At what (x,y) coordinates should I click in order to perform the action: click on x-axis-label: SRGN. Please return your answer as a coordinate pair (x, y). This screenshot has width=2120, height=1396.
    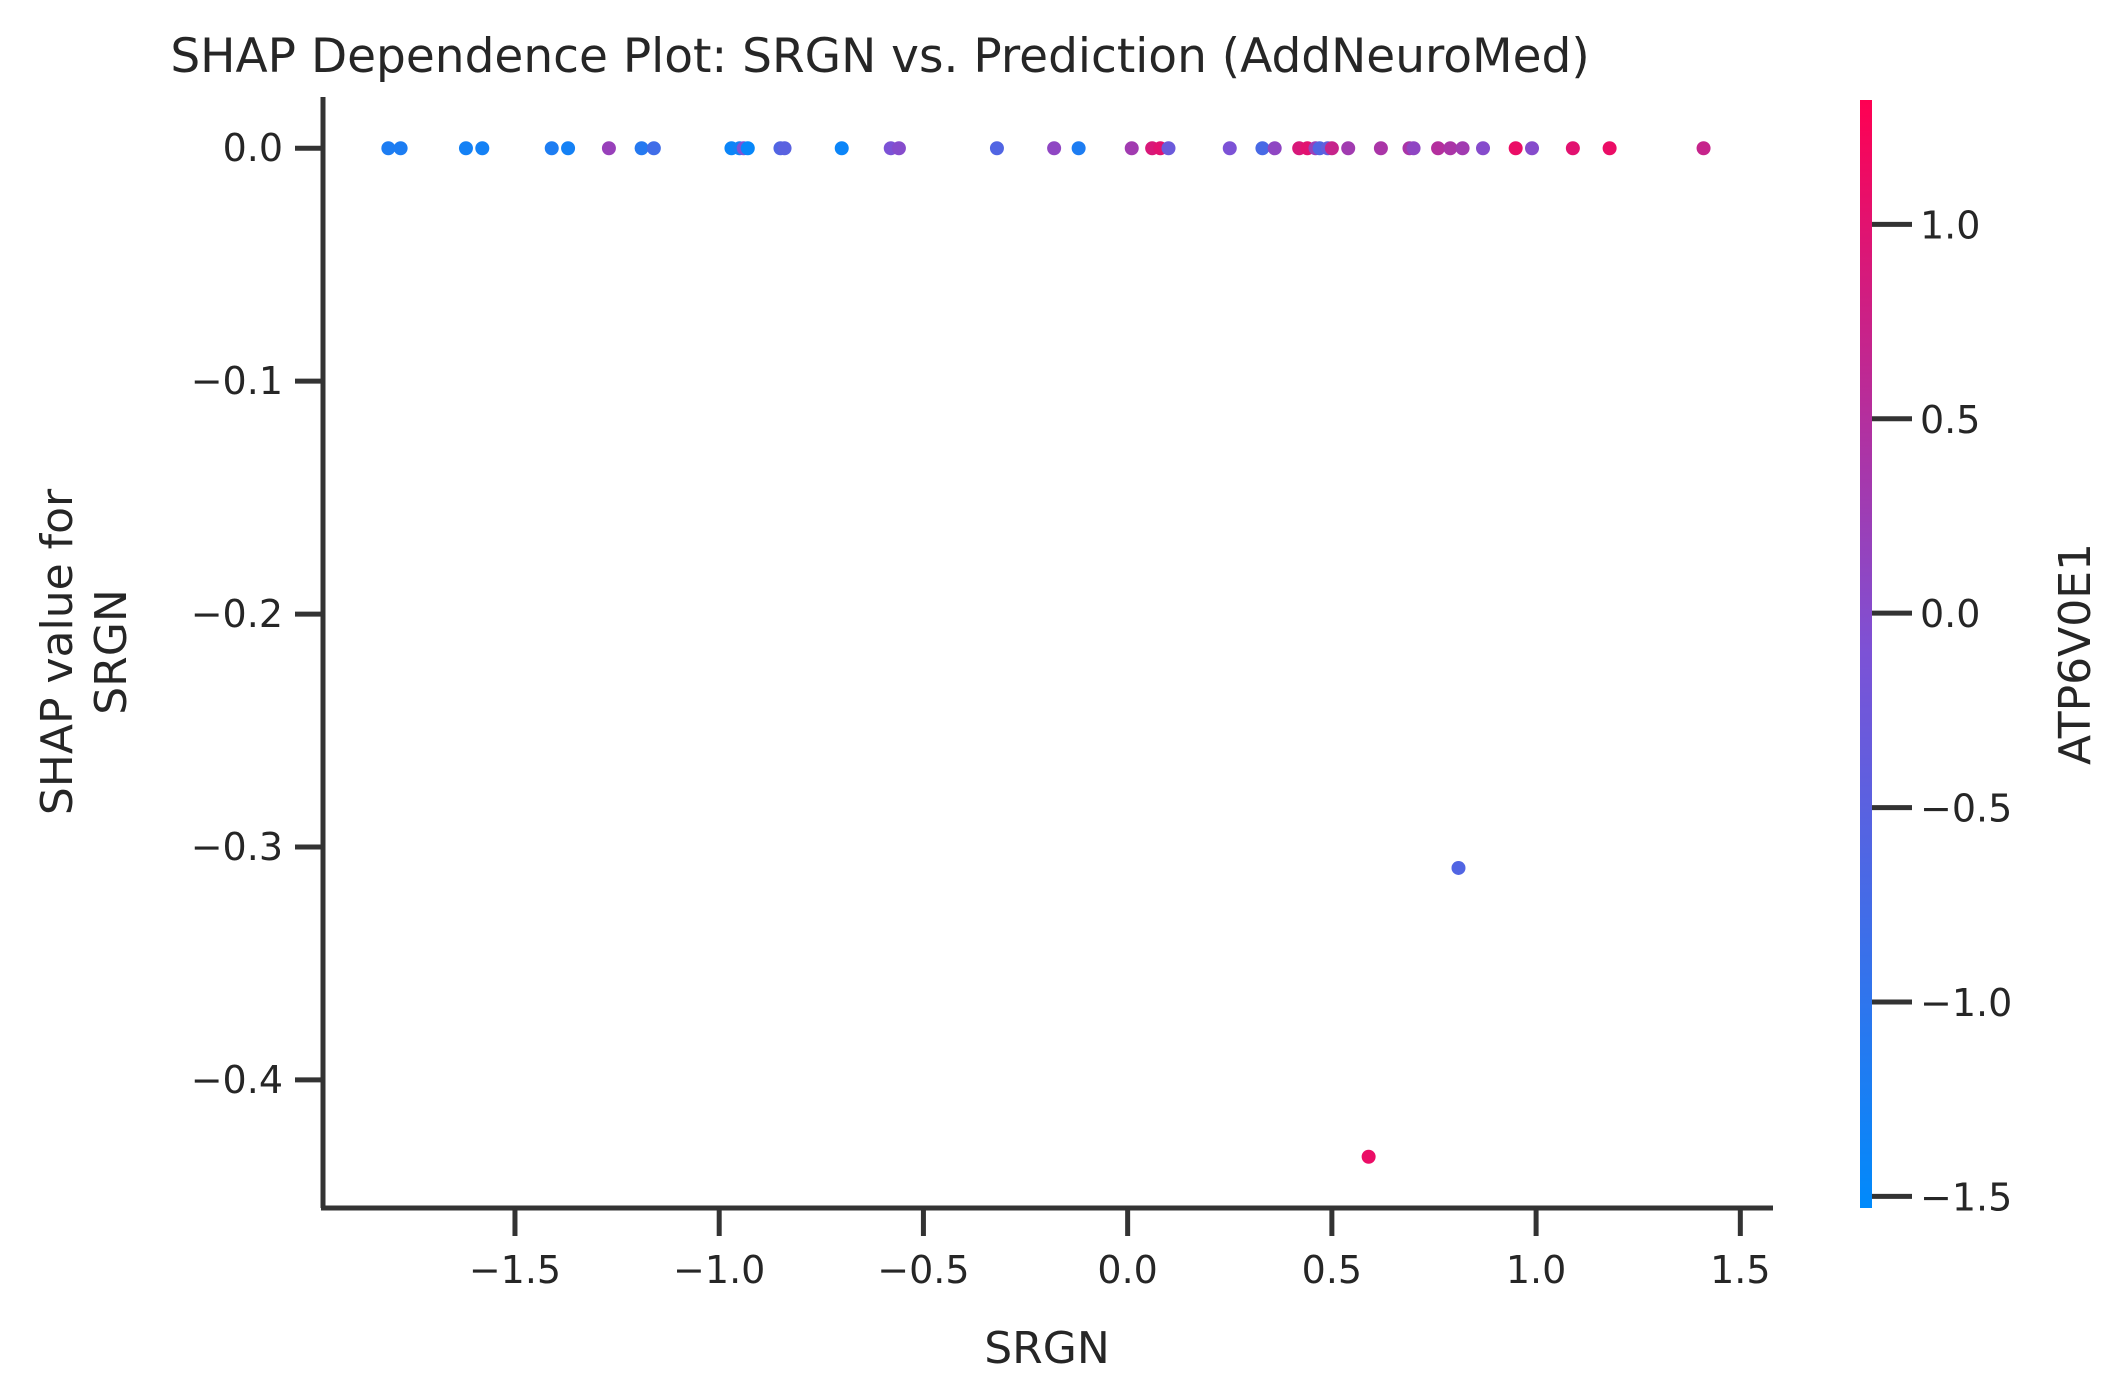
    Looking at the image, I should click on (1047, 1348).